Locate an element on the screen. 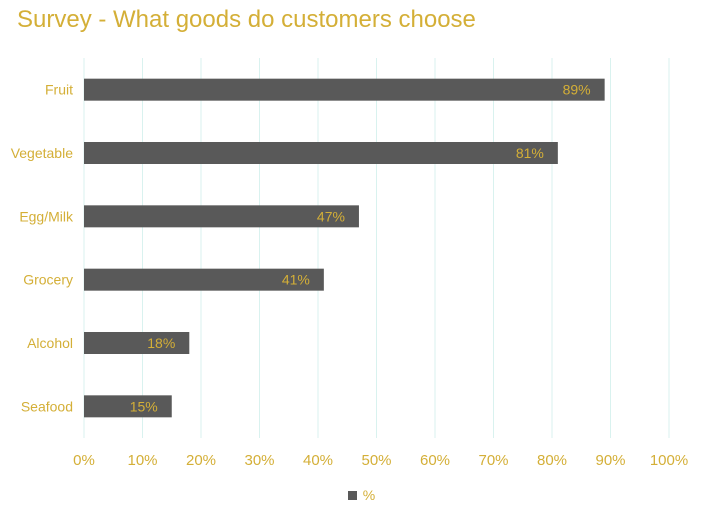 The width and height of the screenshot is (723, 525). x-tick-label: 70% is located at coordinates (493, 460).